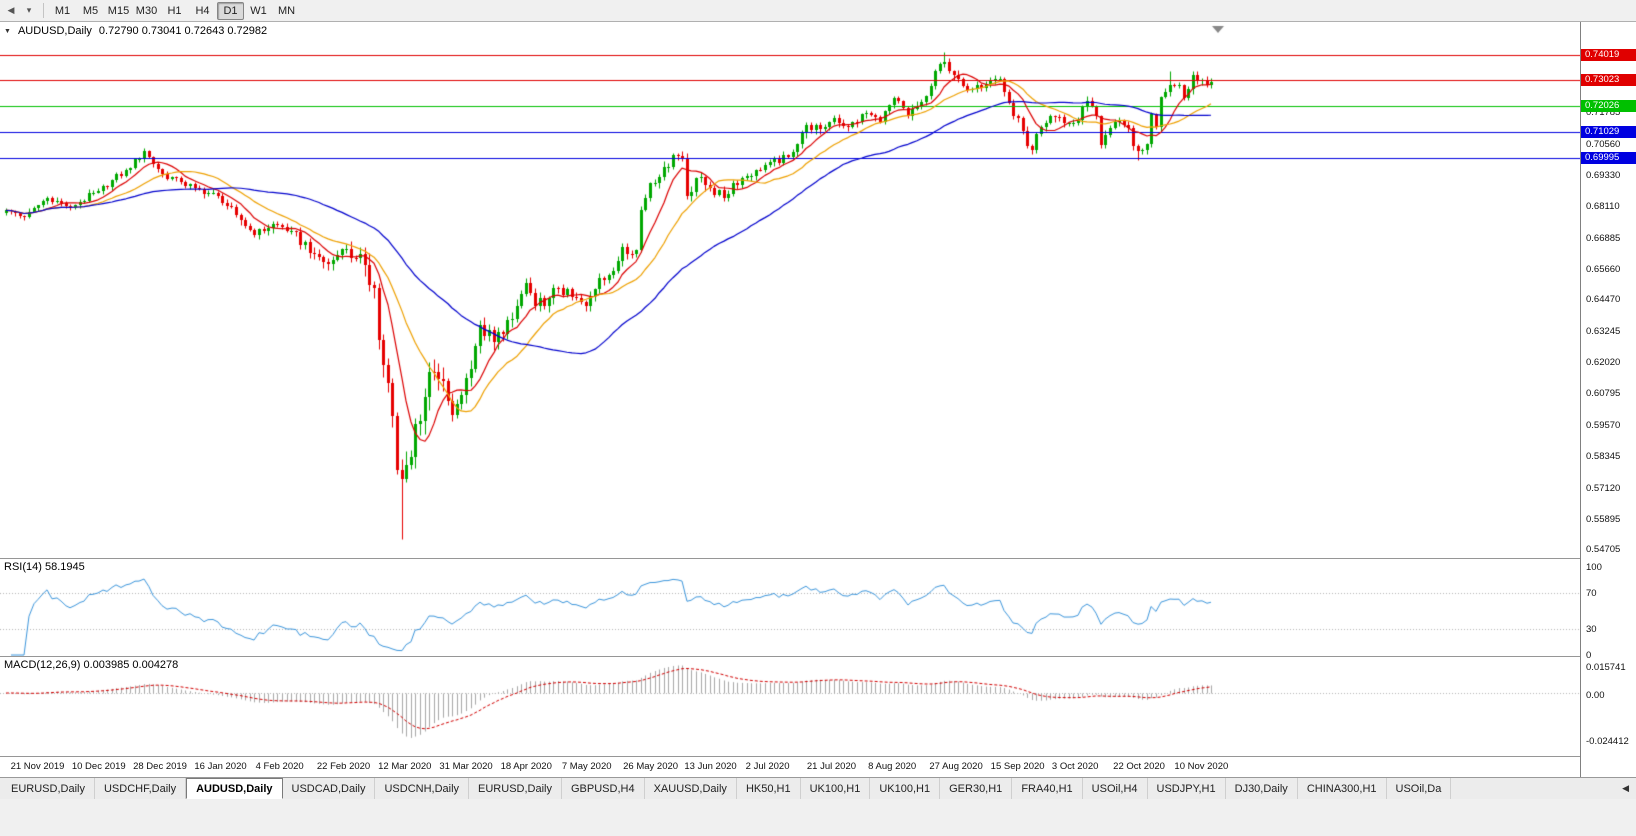 The height and width of the screenshot is (836, 1636). I want to click on date-axis-label: 28 Dec 2019, so click(160, 766).